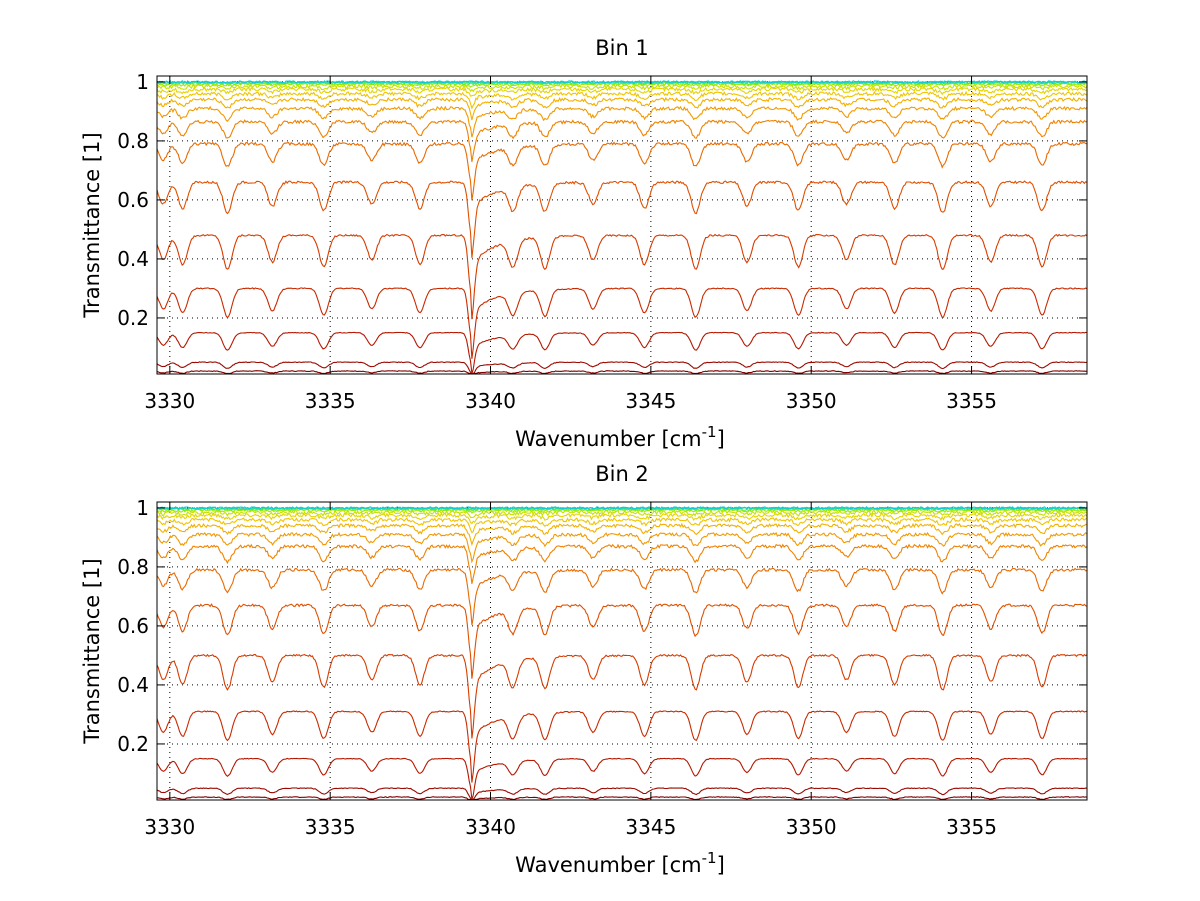 The image size is (1200, 901). I want to click on chart-title: Bin 1, so click(622, 48).